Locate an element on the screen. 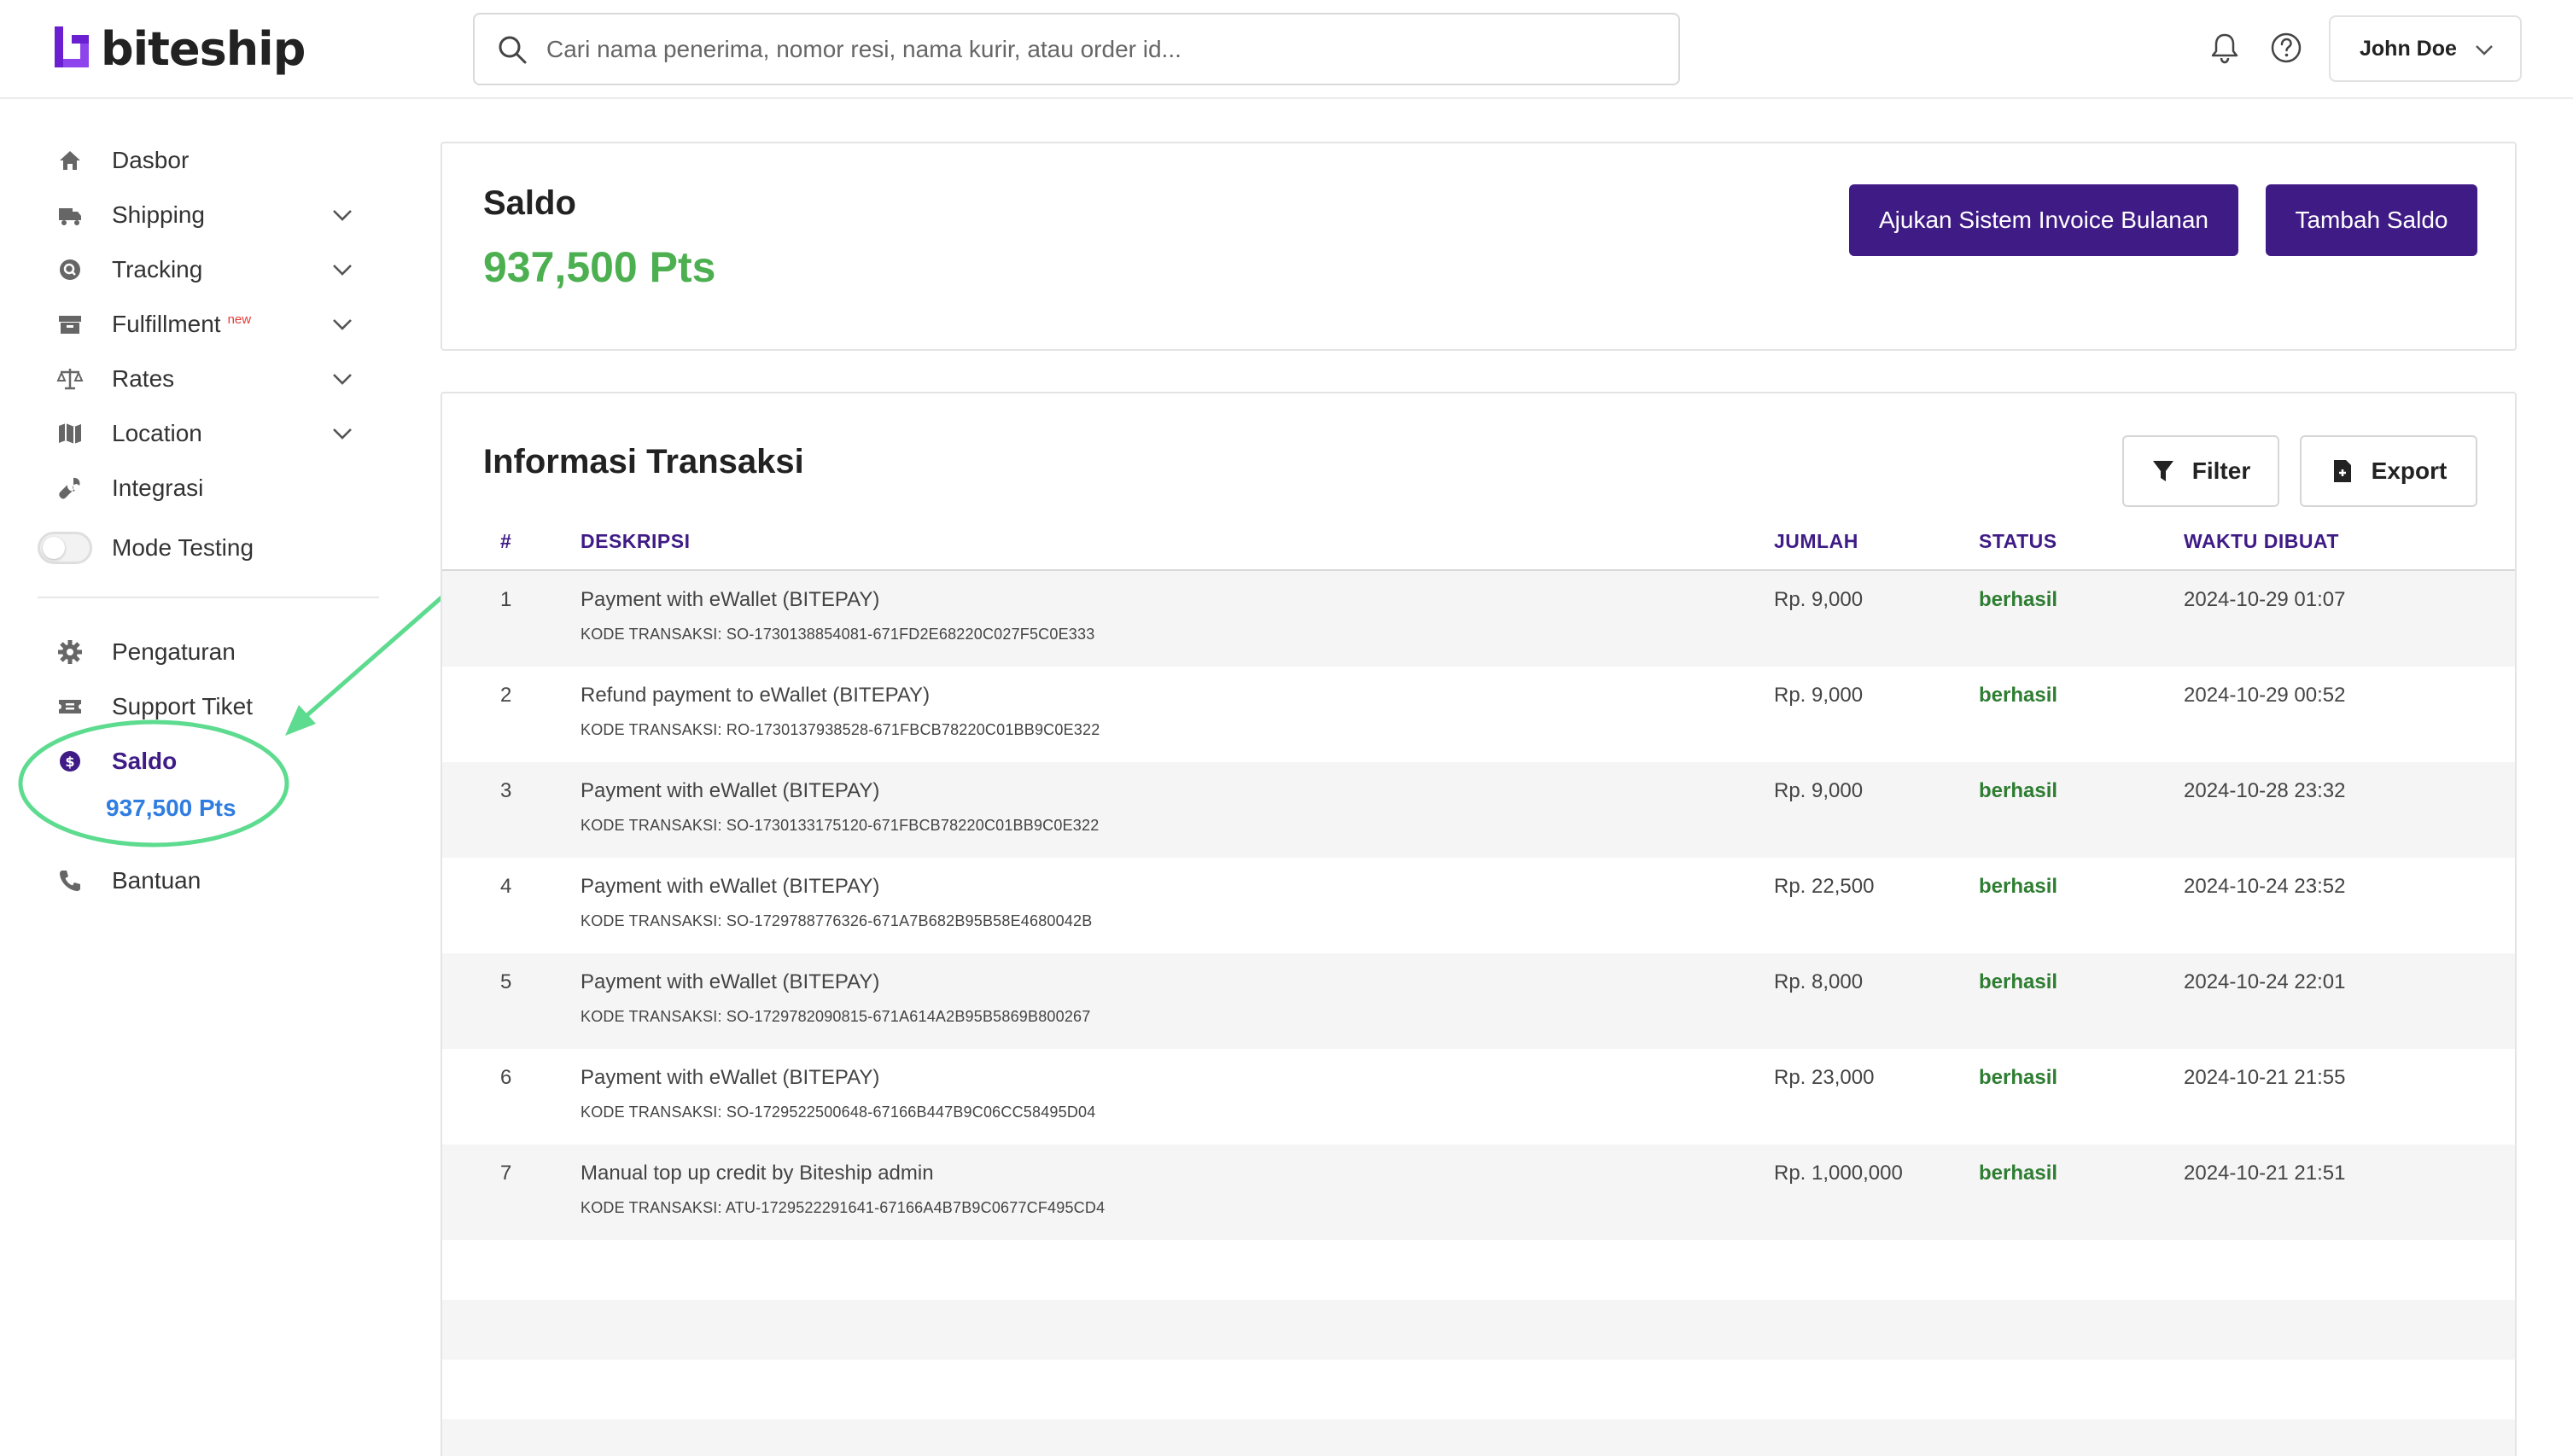 This screenshot has width=2573, height=1456. ticket-icon is located at coordinates (70, 706).